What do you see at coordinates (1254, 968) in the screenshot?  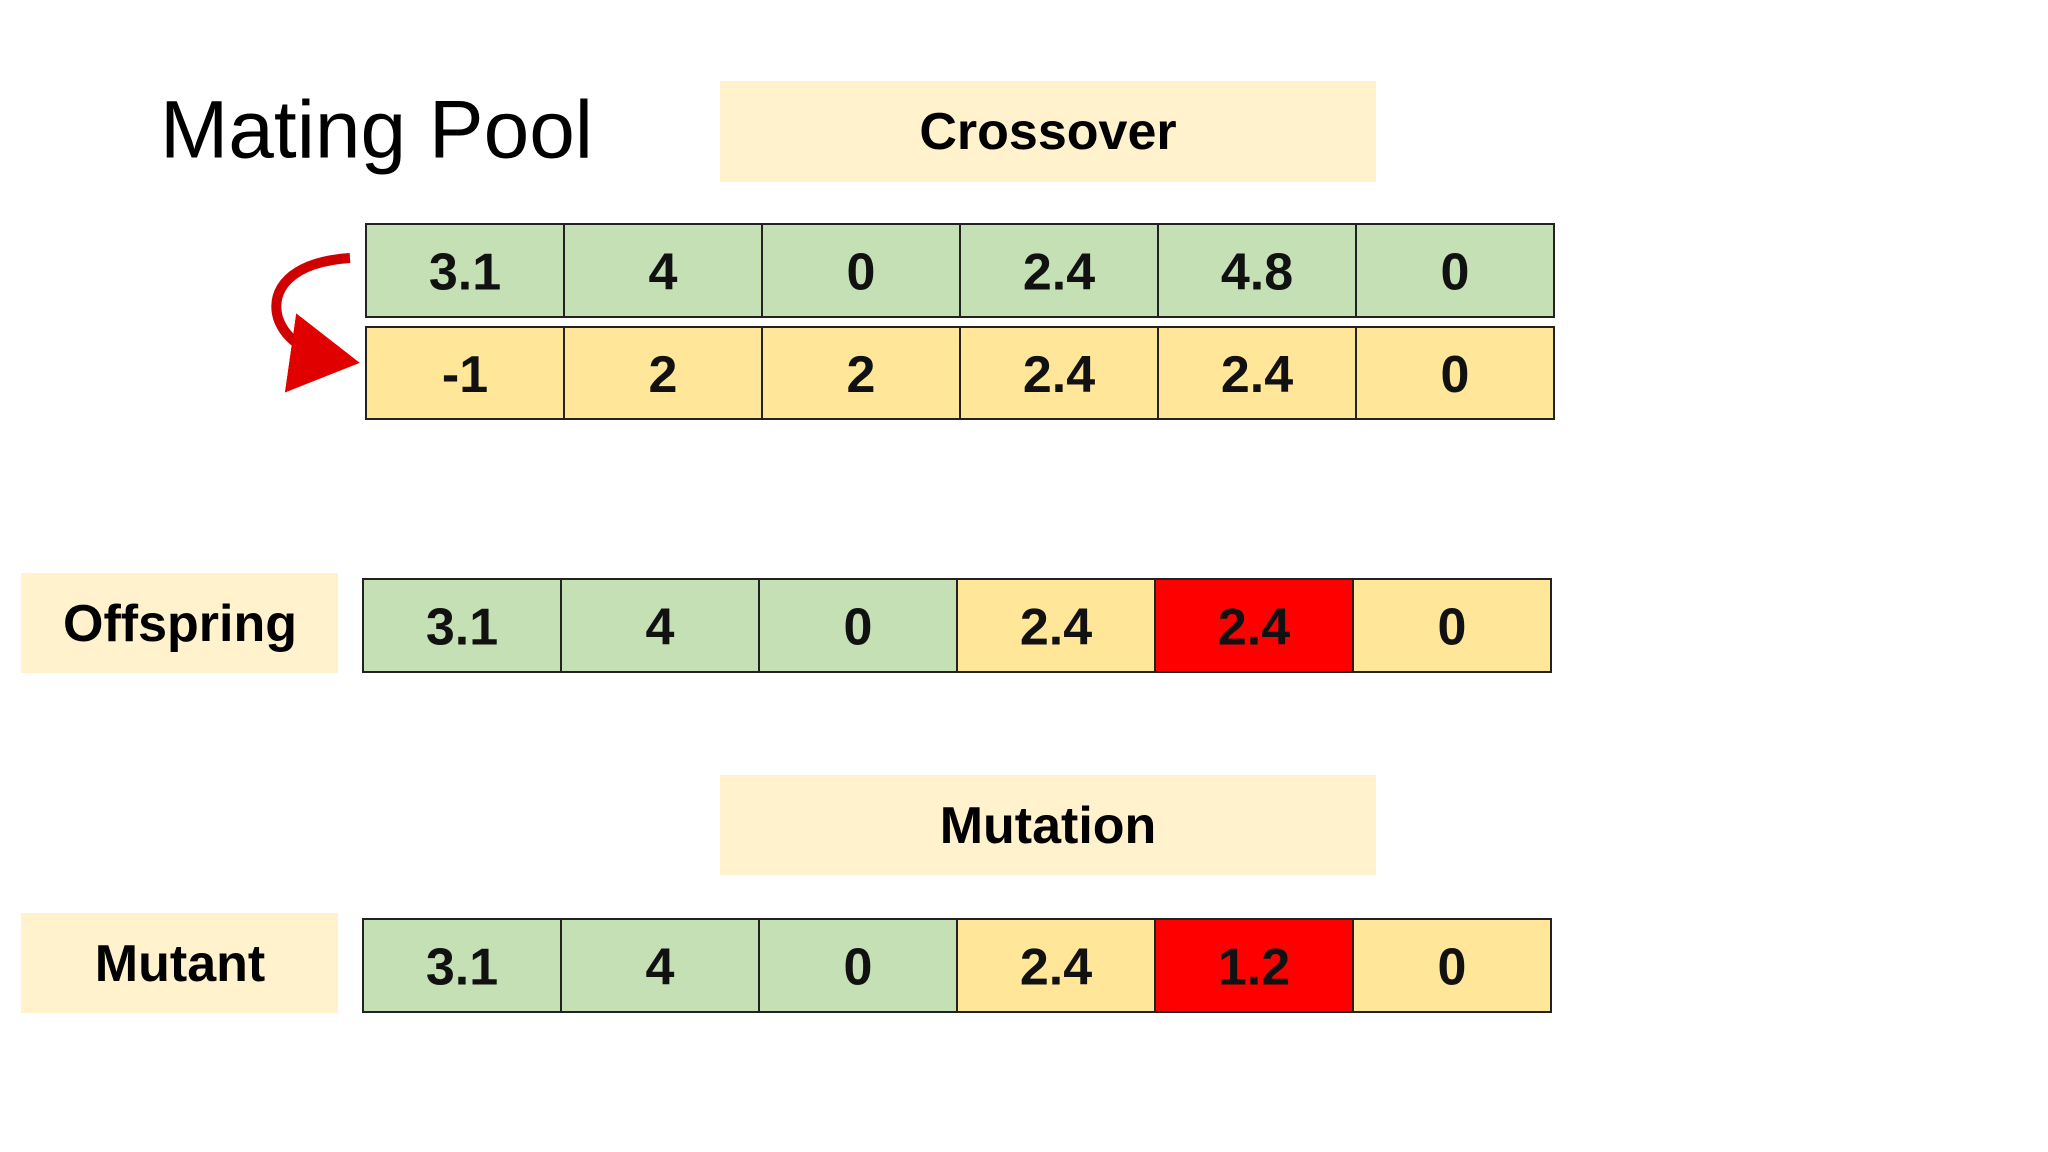 I see `cell-value: 1.2` at bounding box center [1254, 968].